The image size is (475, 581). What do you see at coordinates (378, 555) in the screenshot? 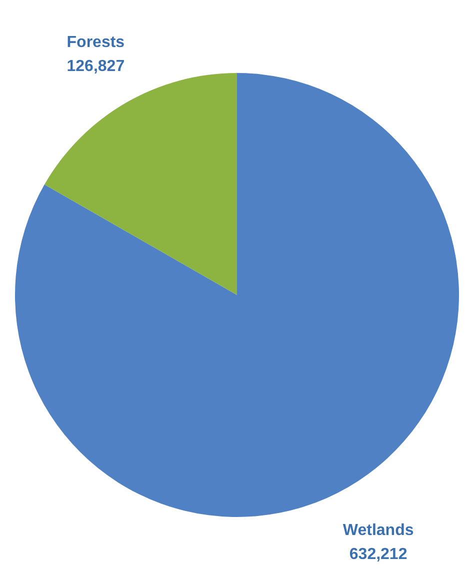
I see `data-label: 632,212` at bounding box center [378, 555].